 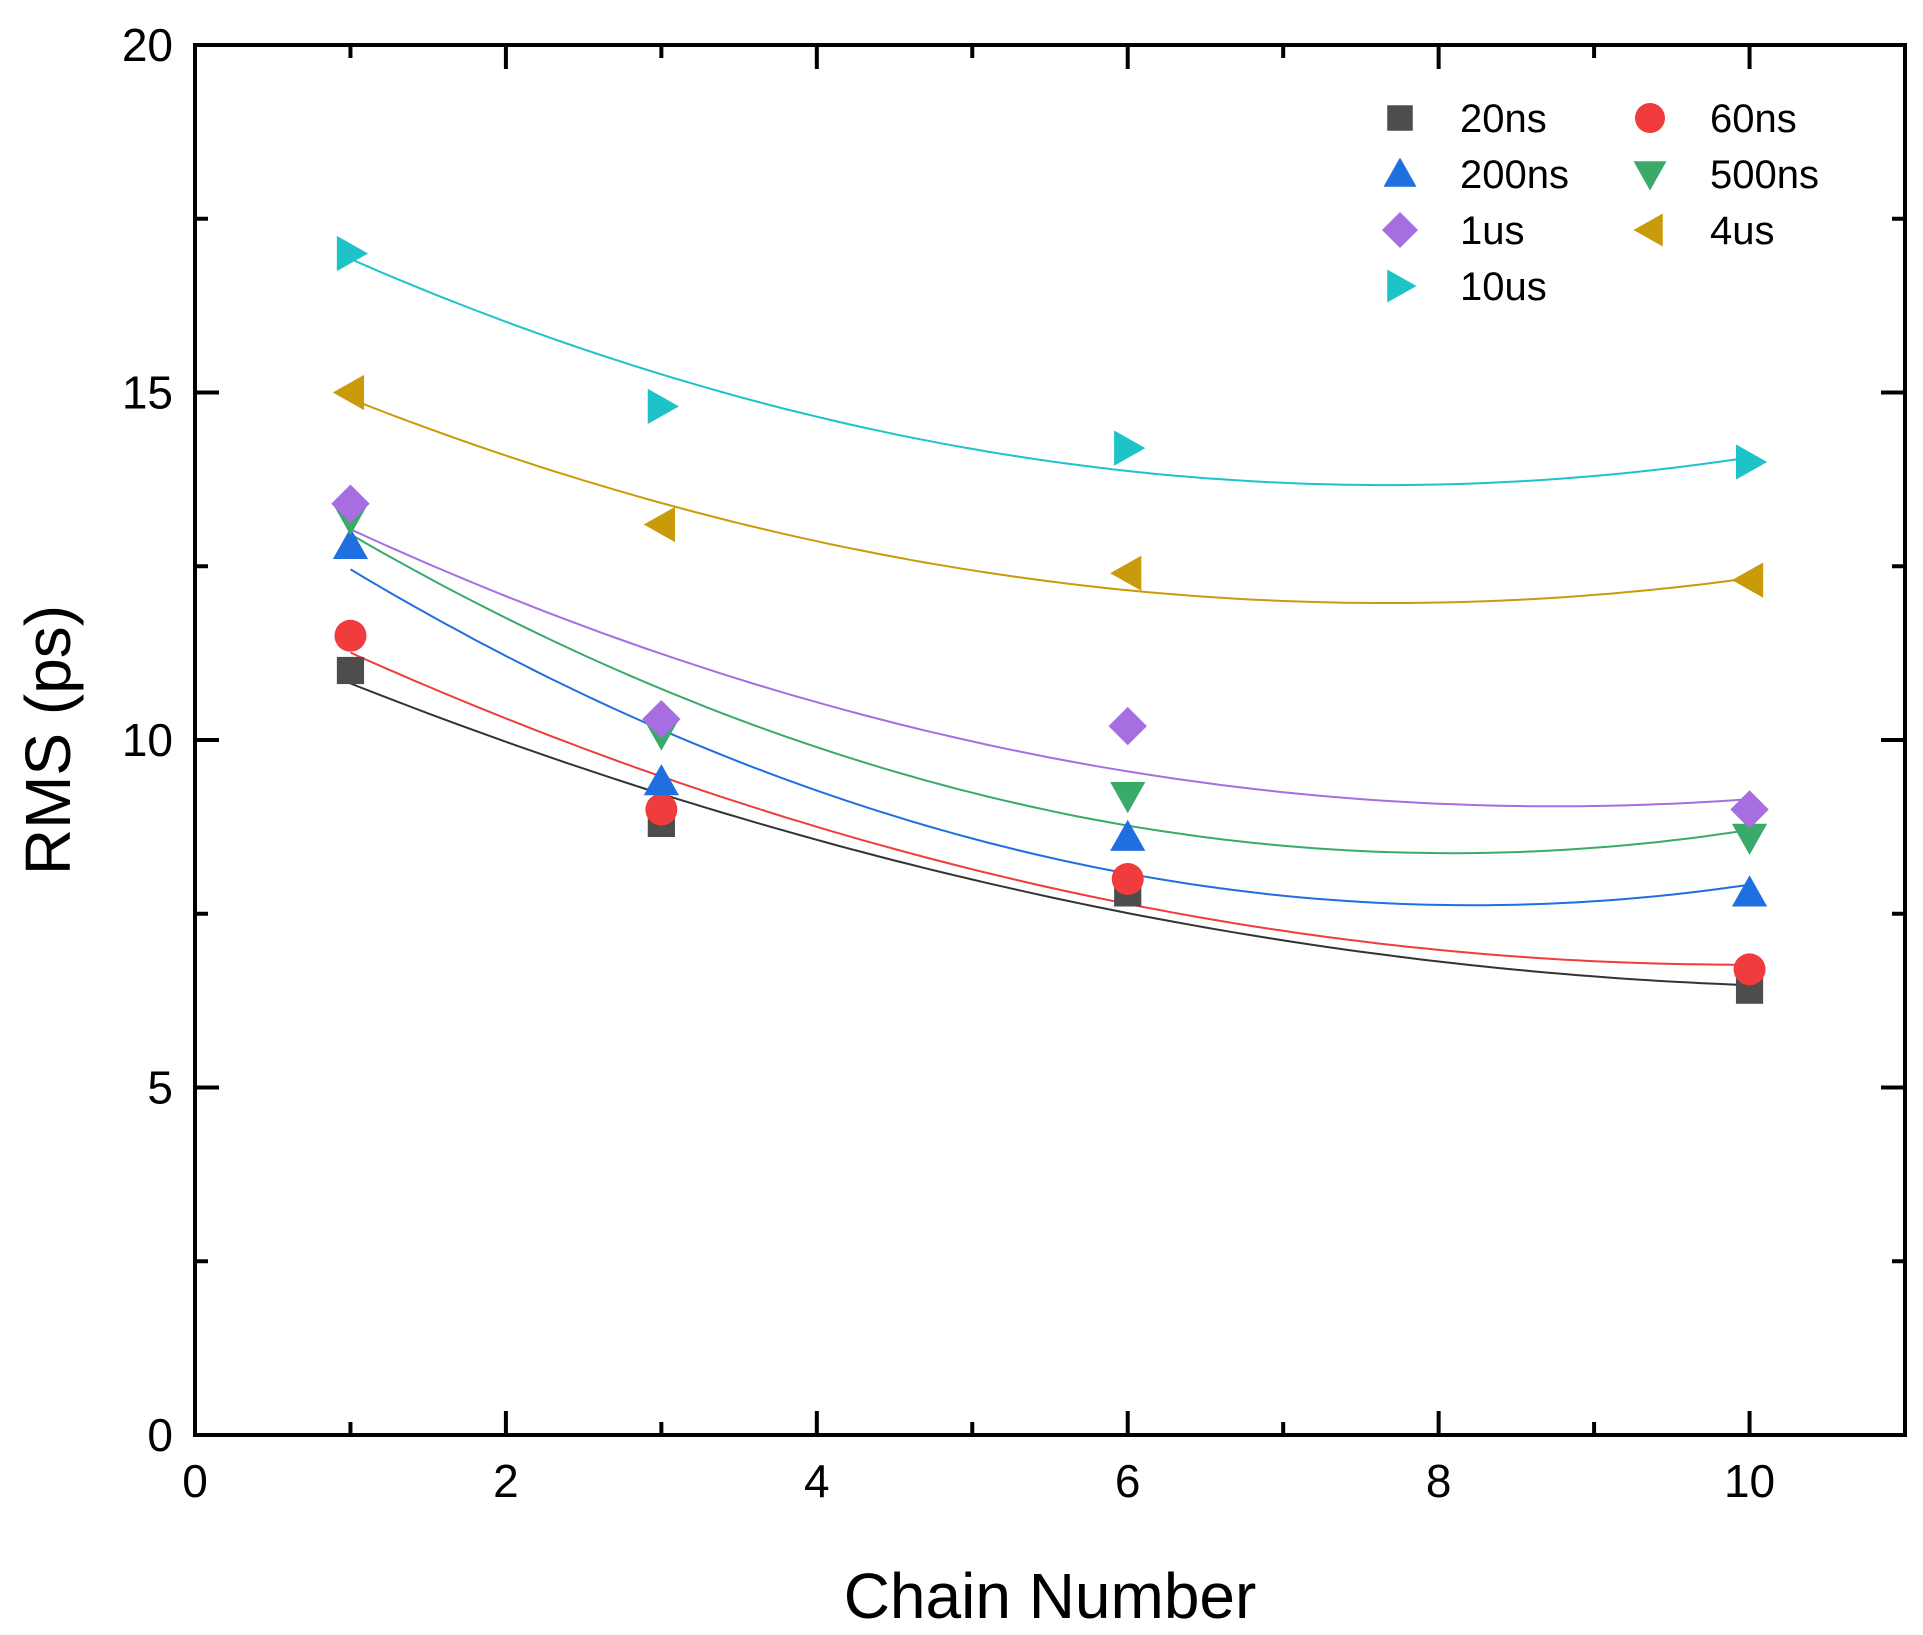 What do you see at coordinates (147, 45) in the screenshot?
I see `y-tick-label: 20` at bounding box center [147, 45].